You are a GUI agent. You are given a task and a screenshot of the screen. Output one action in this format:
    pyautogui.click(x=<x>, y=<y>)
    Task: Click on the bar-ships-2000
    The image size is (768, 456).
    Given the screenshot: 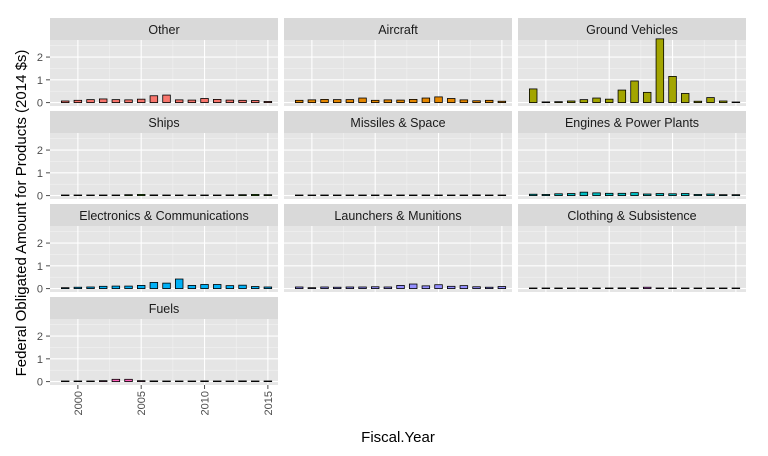 What is the action you would take?
    pyautogui.click(x=78, y=195)
    